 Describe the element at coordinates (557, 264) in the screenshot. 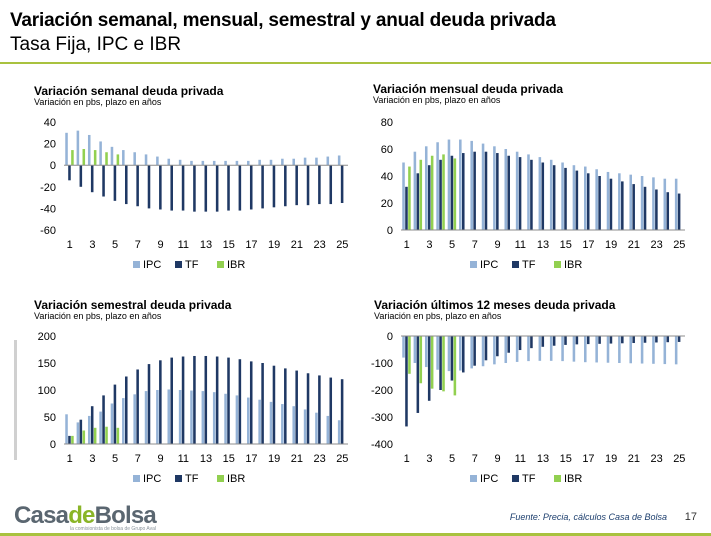

I see `legend-swatch-ibr` at that location.